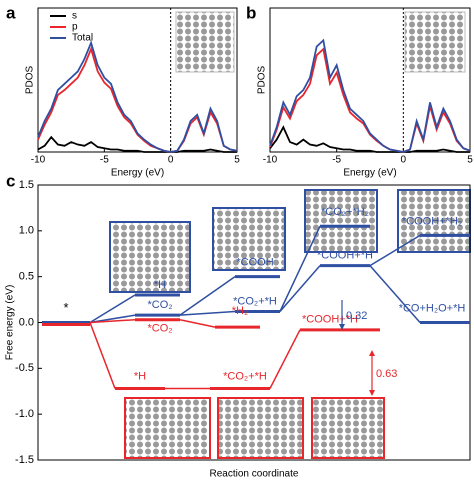 The image size is (474, 488). I want to click on y-tick-label: 1.0, so click(26, 231).